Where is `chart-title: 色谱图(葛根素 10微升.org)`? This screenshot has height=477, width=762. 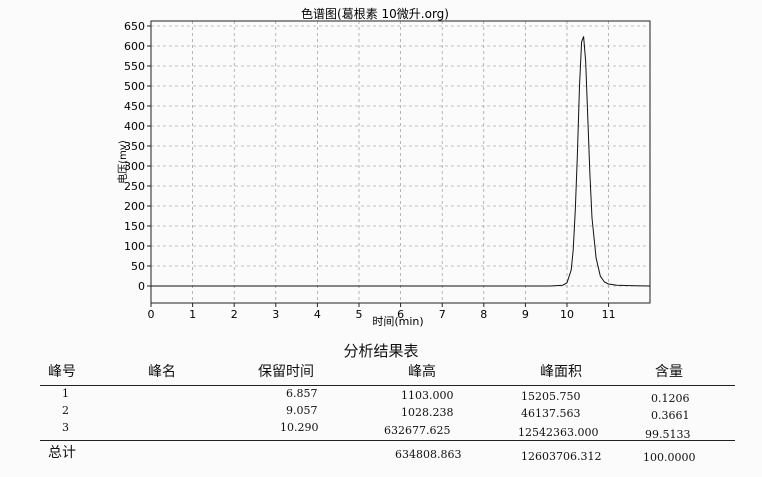
chart-title: 色谱图(葛根素 10微升.org) is located at coordinates (375, 14).